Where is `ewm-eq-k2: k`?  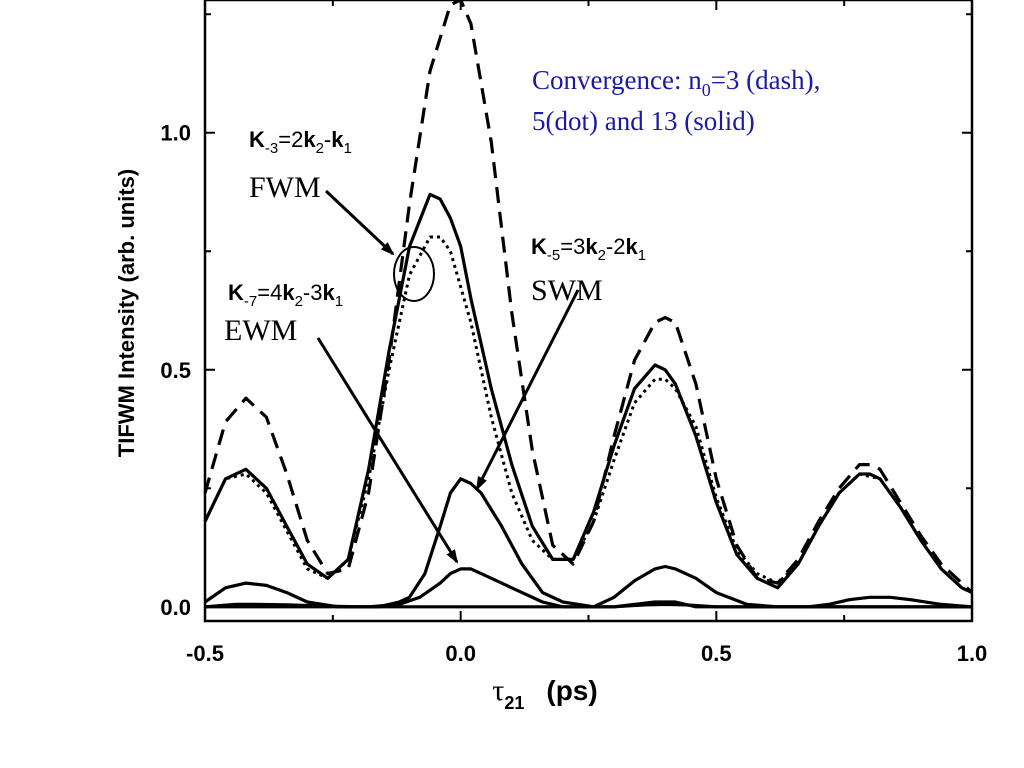
ewm-eq-k2: k is located at coordinates (288, 292).